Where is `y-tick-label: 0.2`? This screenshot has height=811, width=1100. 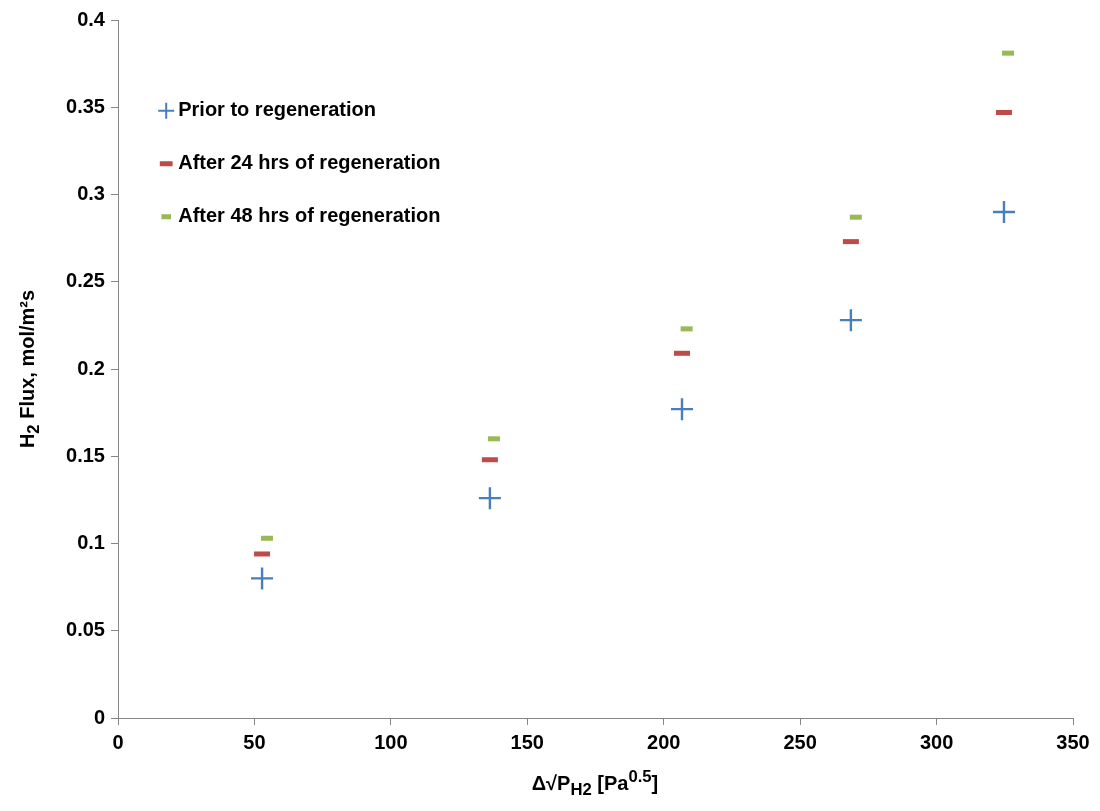
y-tick-label: 0.2 is located at coordinates (91, 367).